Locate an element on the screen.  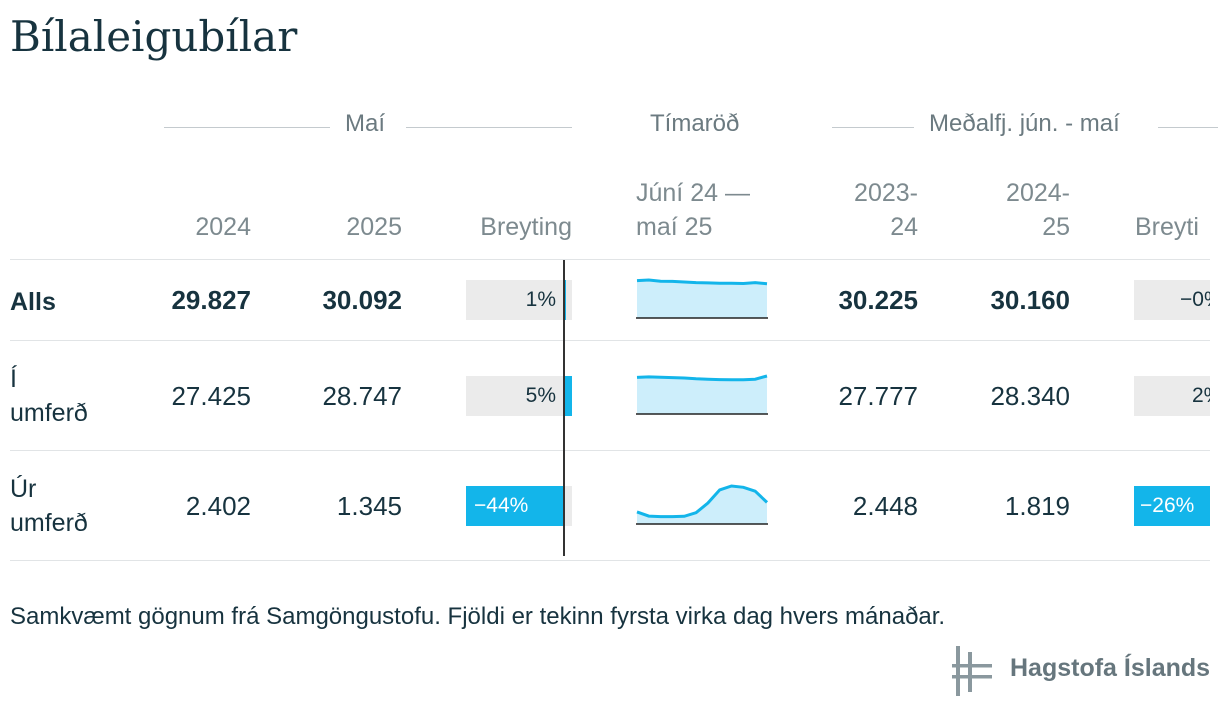
row-urumferd-avg-2425: 1.819 is located at coordinates (1037, 506).